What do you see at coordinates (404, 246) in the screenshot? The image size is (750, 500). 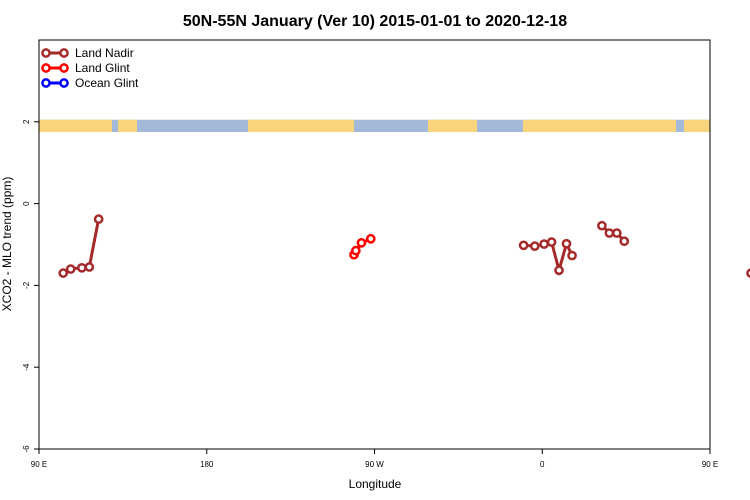 I see `series-layer` at bounding box center [404, 246].